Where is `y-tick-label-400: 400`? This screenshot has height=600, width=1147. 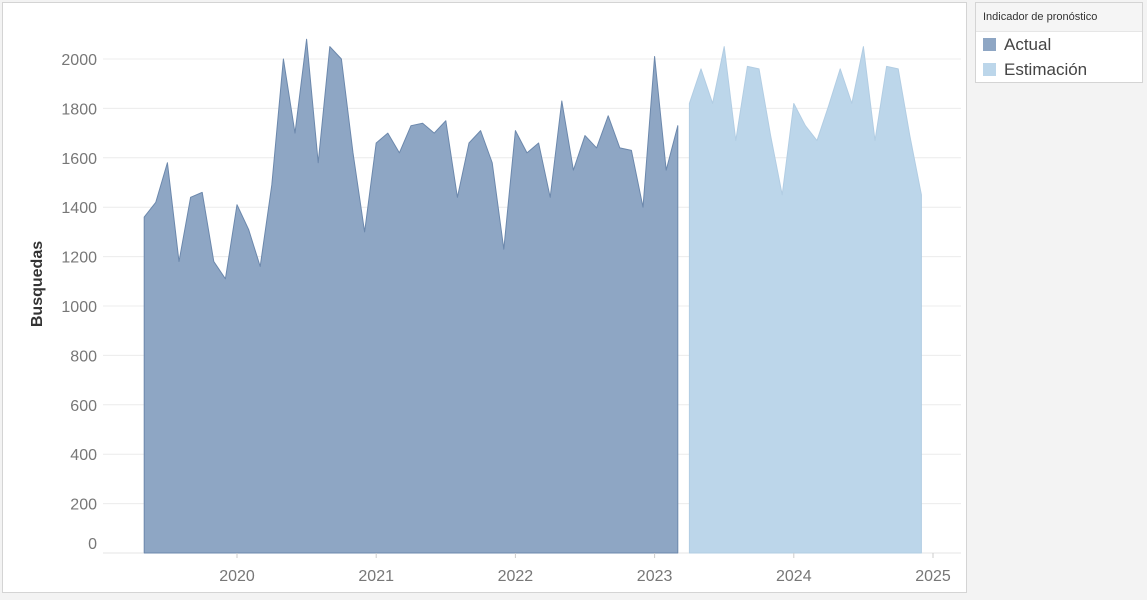 y-tick-label-400: 400 is located at coordinates (83, 455).